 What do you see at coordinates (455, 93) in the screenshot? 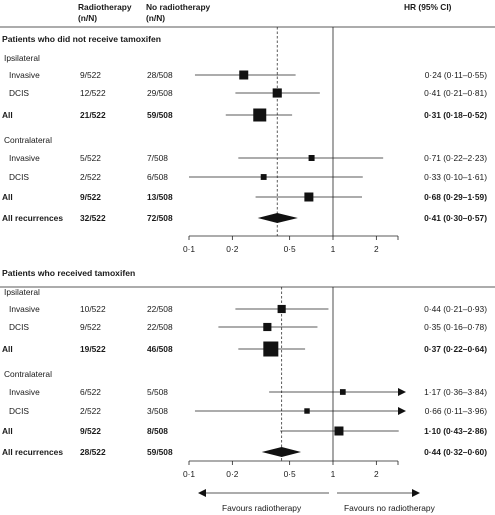
I see `hr-text: 0·41 (0·21–0·81)` at bounding box center [455, 93].